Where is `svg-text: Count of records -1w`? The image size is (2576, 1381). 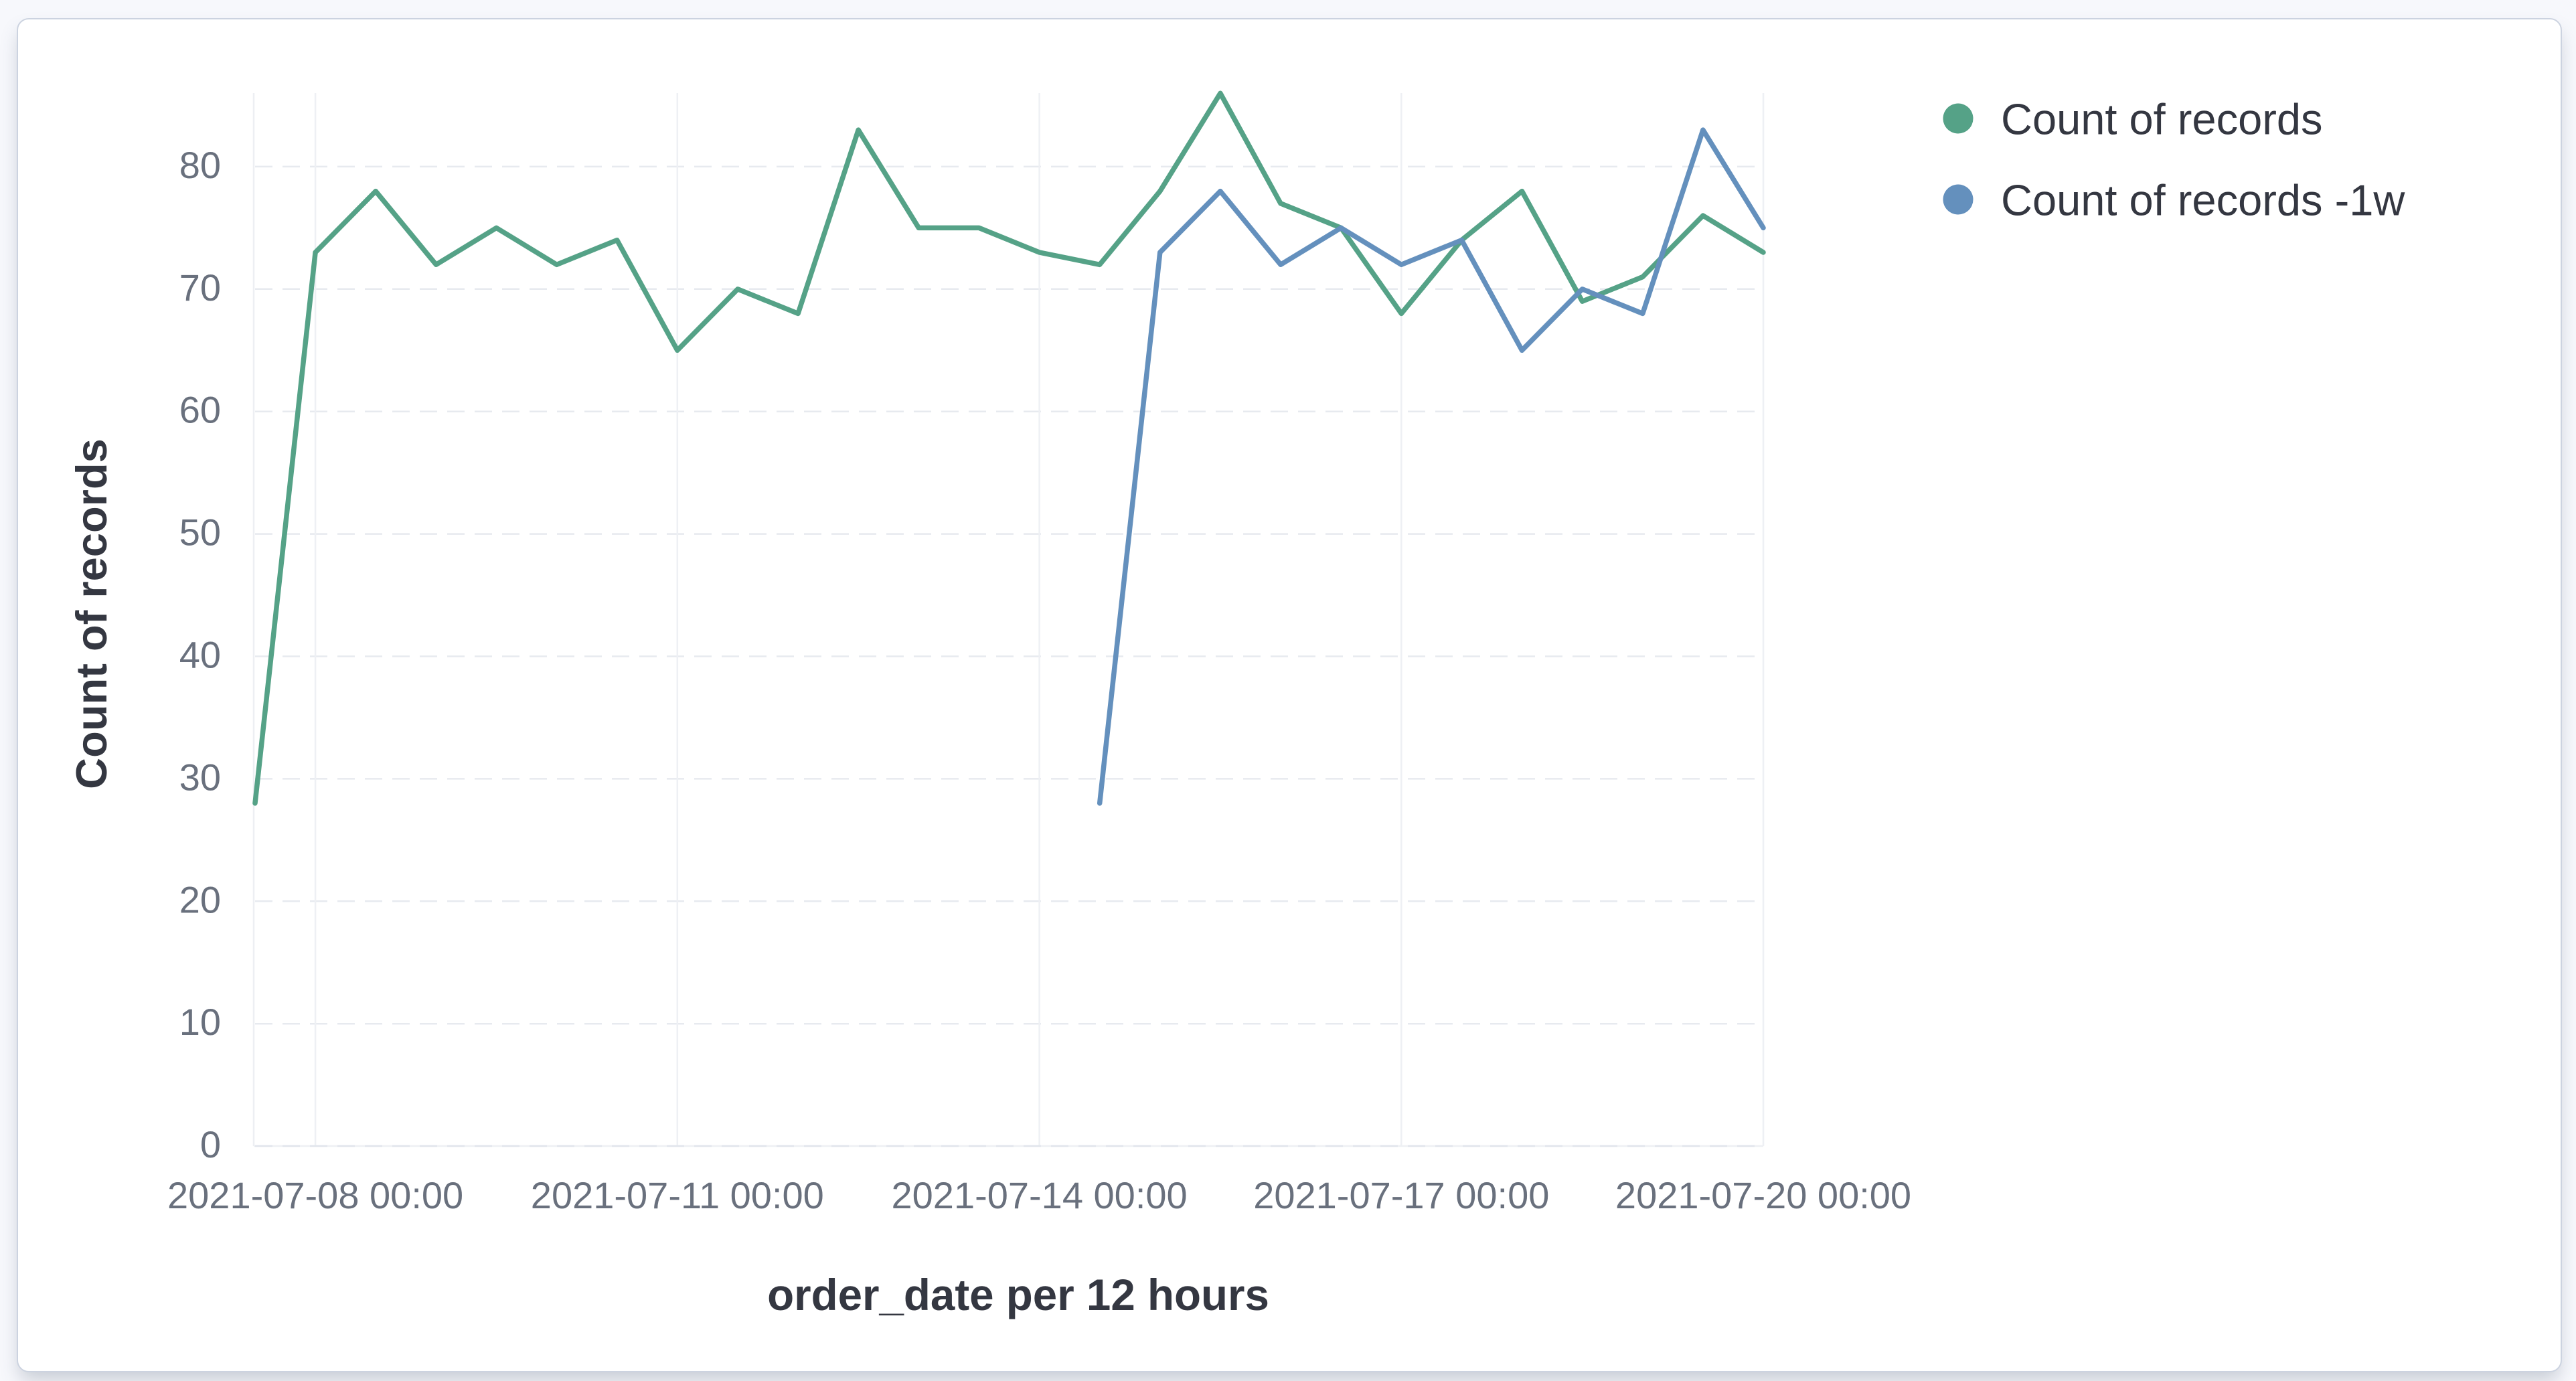 svg-text: Count of records -1w is located at coordinates (2203, 199).